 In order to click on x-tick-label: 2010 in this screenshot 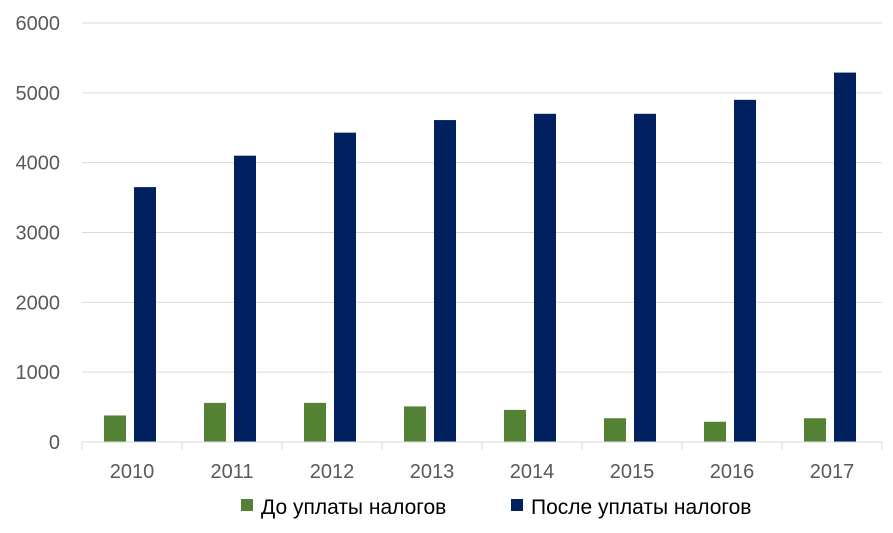, I will do `click(132, 472)`.